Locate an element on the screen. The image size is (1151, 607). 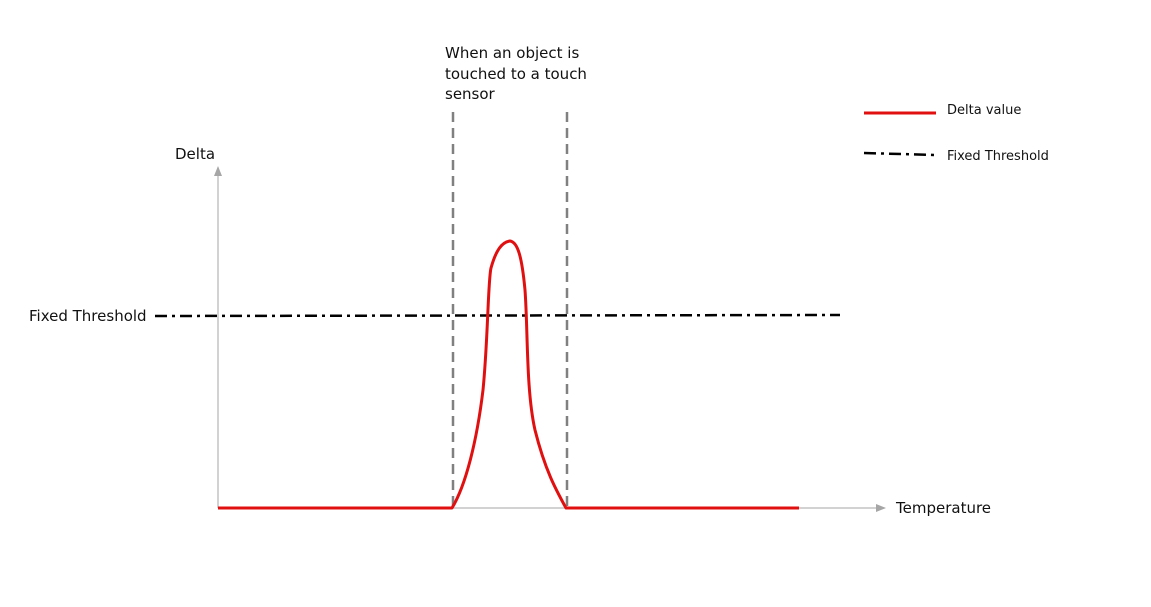
annotation-line-1: When an object is is located at coordinates (512, 53).